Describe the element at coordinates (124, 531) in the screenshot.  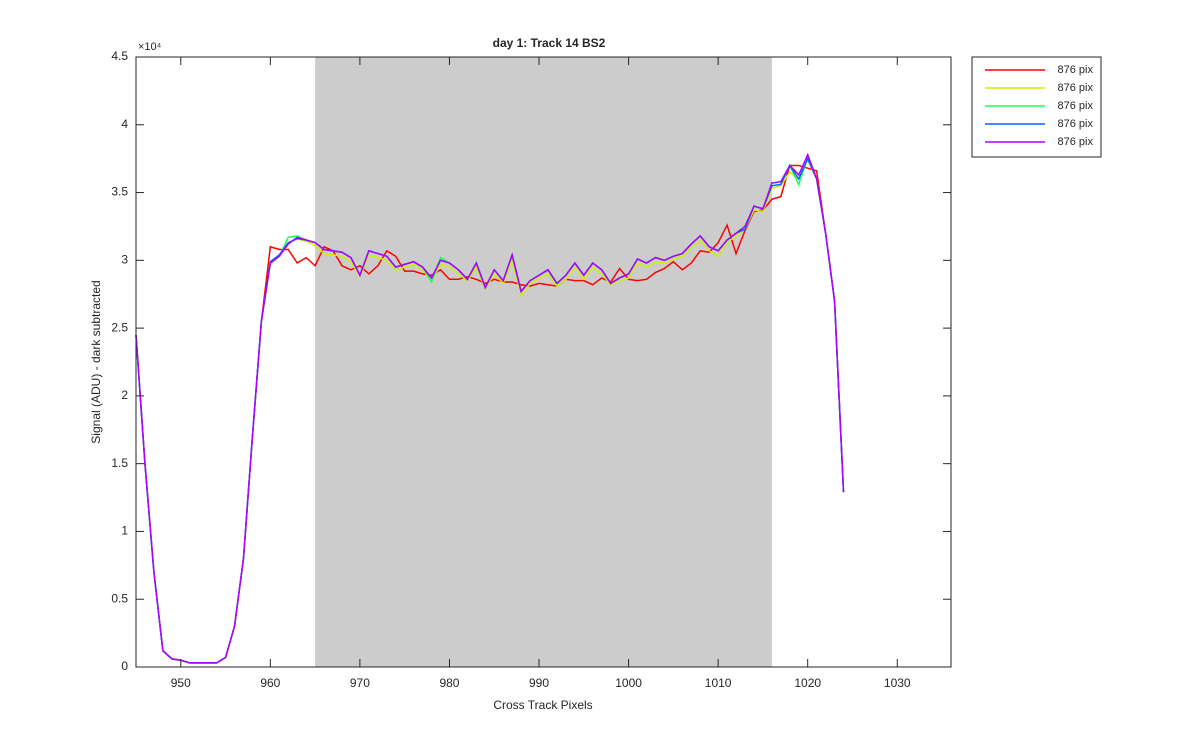
I see `y-tick-label: 1` at that location.